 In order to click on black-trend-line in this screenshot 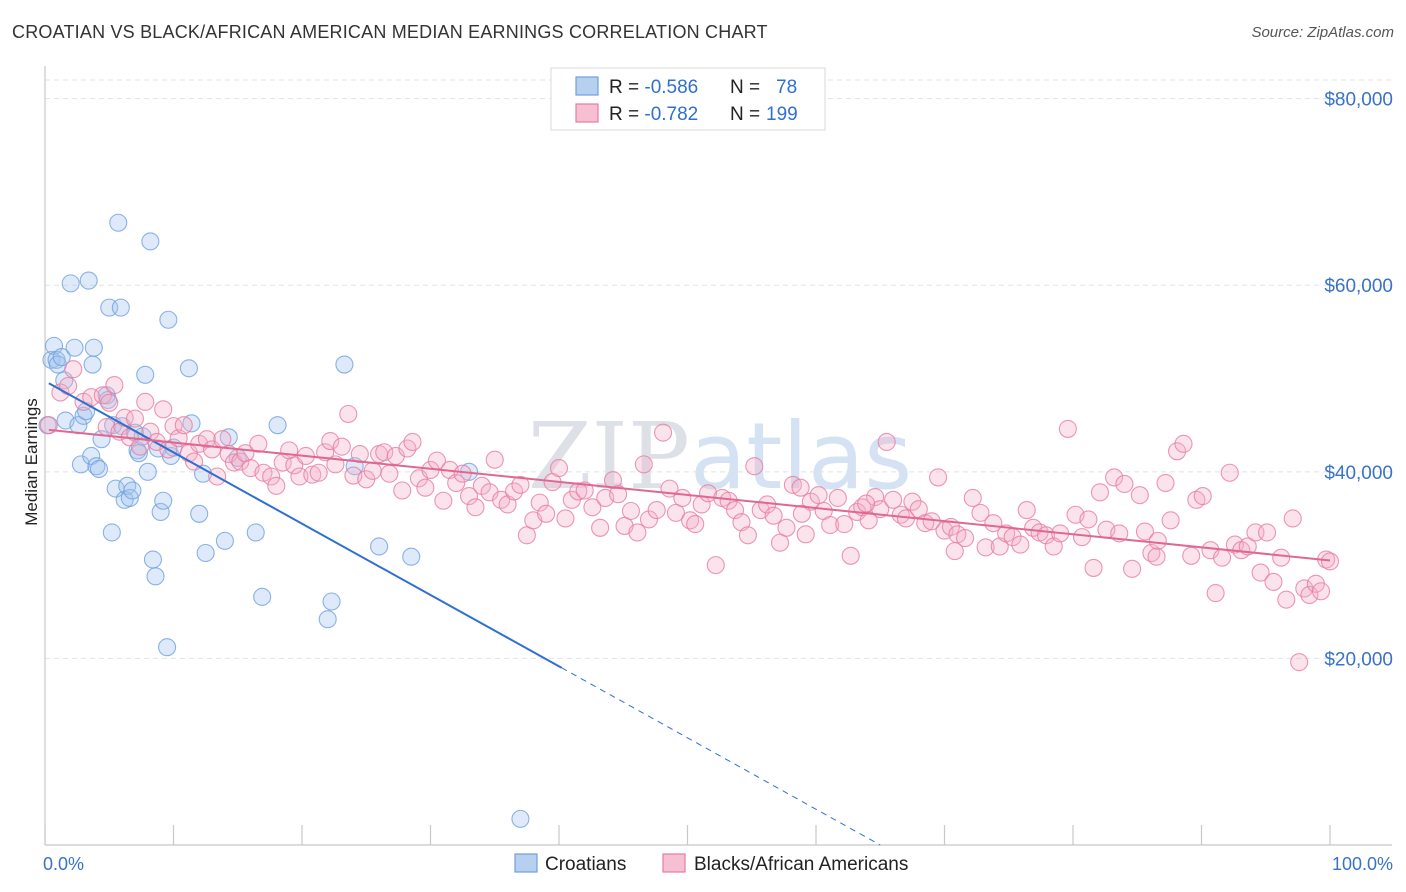, I will do `click(689, 495)`.